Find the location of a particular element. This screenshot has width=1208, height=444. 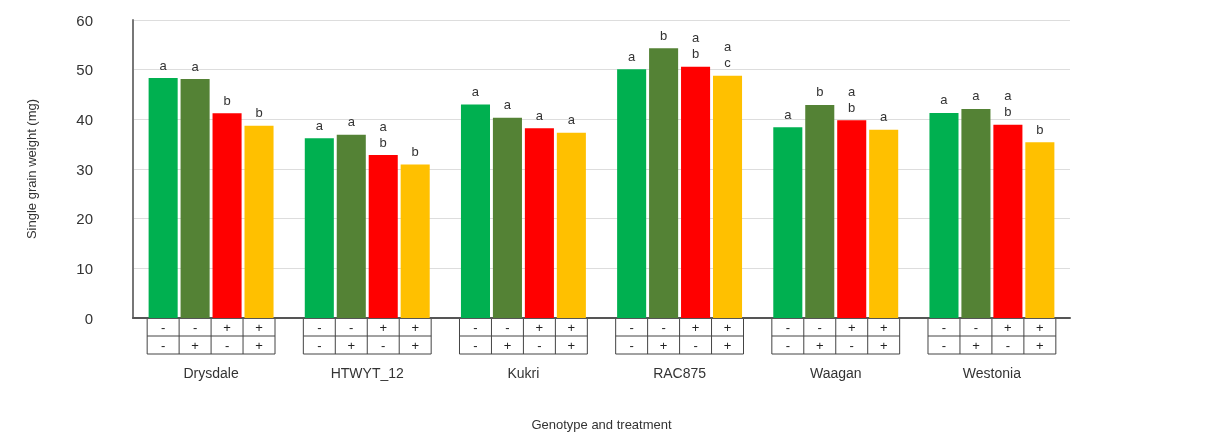

y-axis-title: Single grain weight (mg) is located at coordinates (31, 169).